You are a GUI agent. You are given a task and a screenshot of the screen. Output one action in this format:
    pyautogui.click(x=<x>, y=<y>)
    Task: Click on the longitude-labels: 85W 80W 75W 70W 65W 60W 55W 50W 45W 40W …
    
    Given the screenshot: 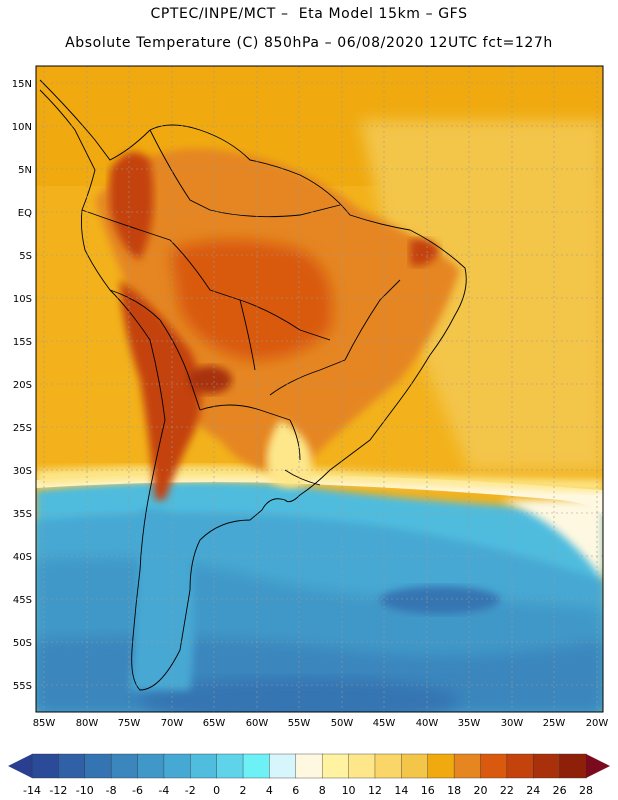 What is the action you would take?
    pyautogui.click(x=321, y=723)
    